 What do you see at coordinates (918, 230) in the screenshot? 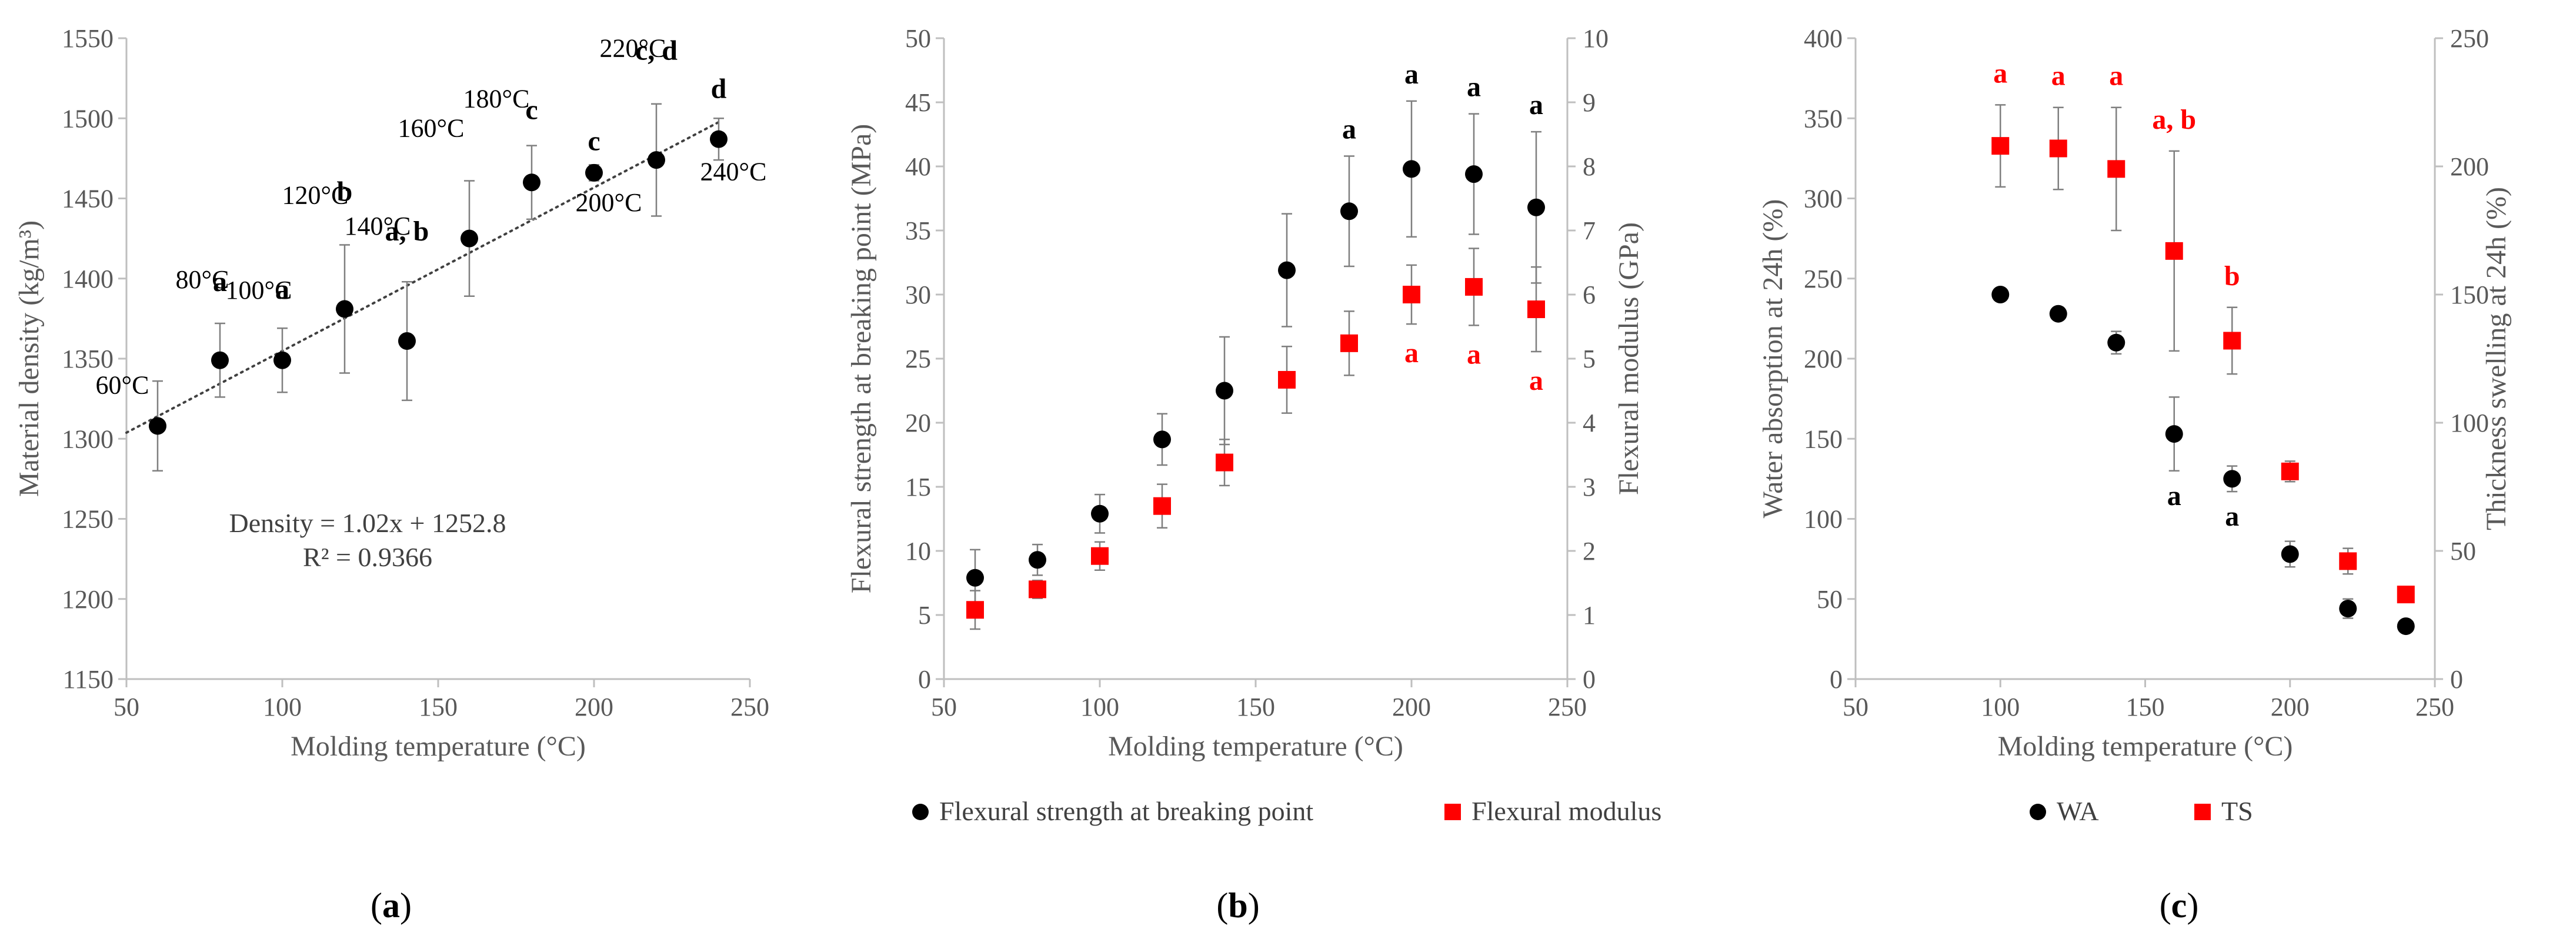
I see `y-tick-label: 35` at bounding box center [918, 230].